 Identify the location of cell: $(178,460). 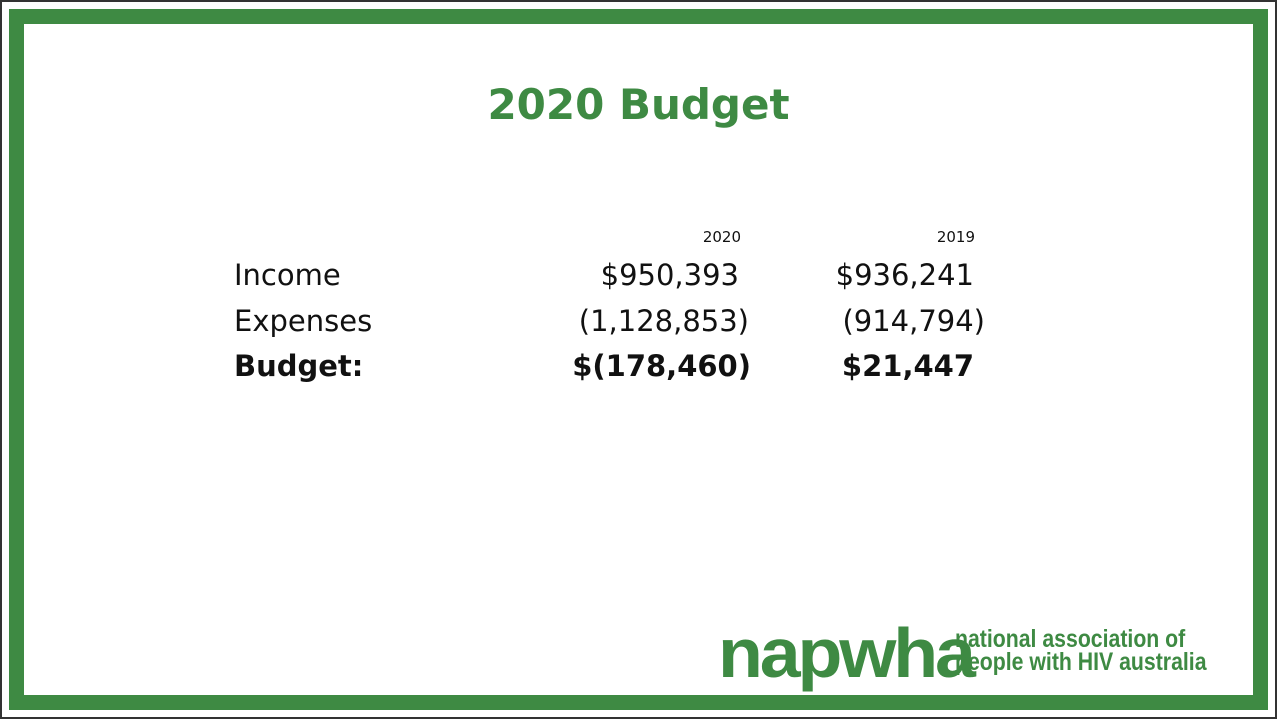
(661, 366).